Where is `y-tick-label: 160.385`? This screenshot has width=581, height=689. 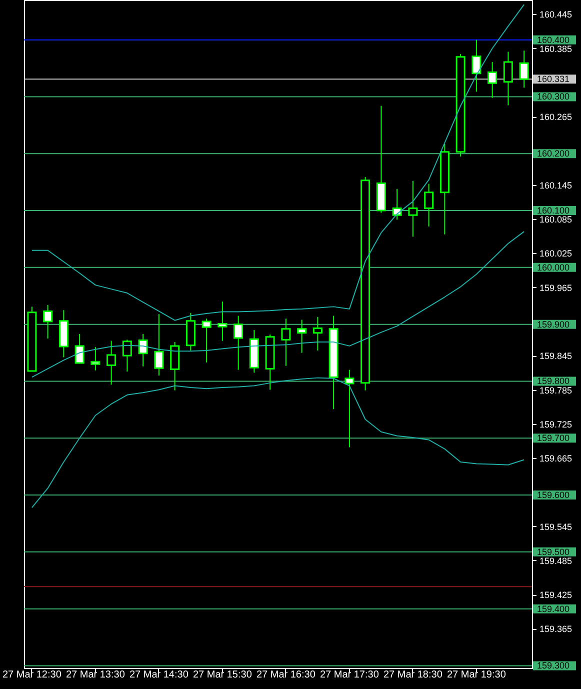 y-tick-label: 160.385 is located at coordinates (556, 49).